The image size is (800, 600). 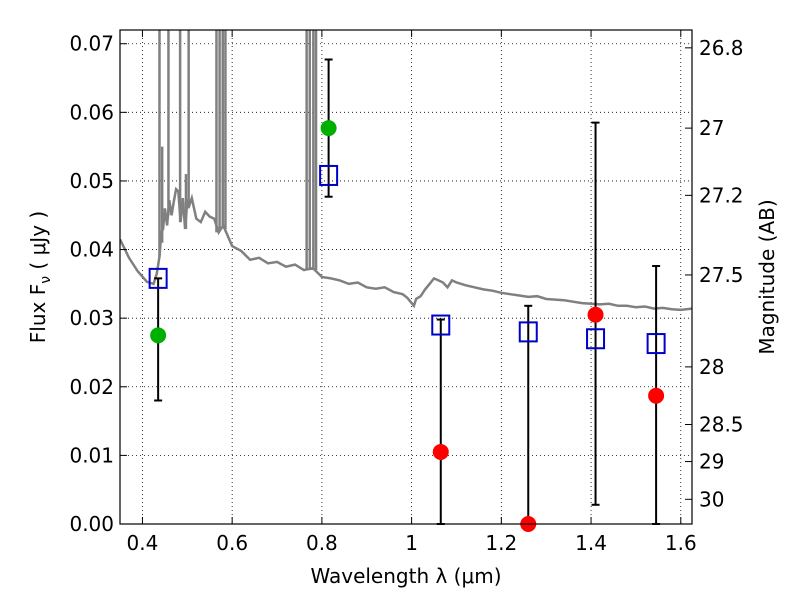 I want to click on y2-axis-title: Magnitude (AB), so click(x=767, y=276).